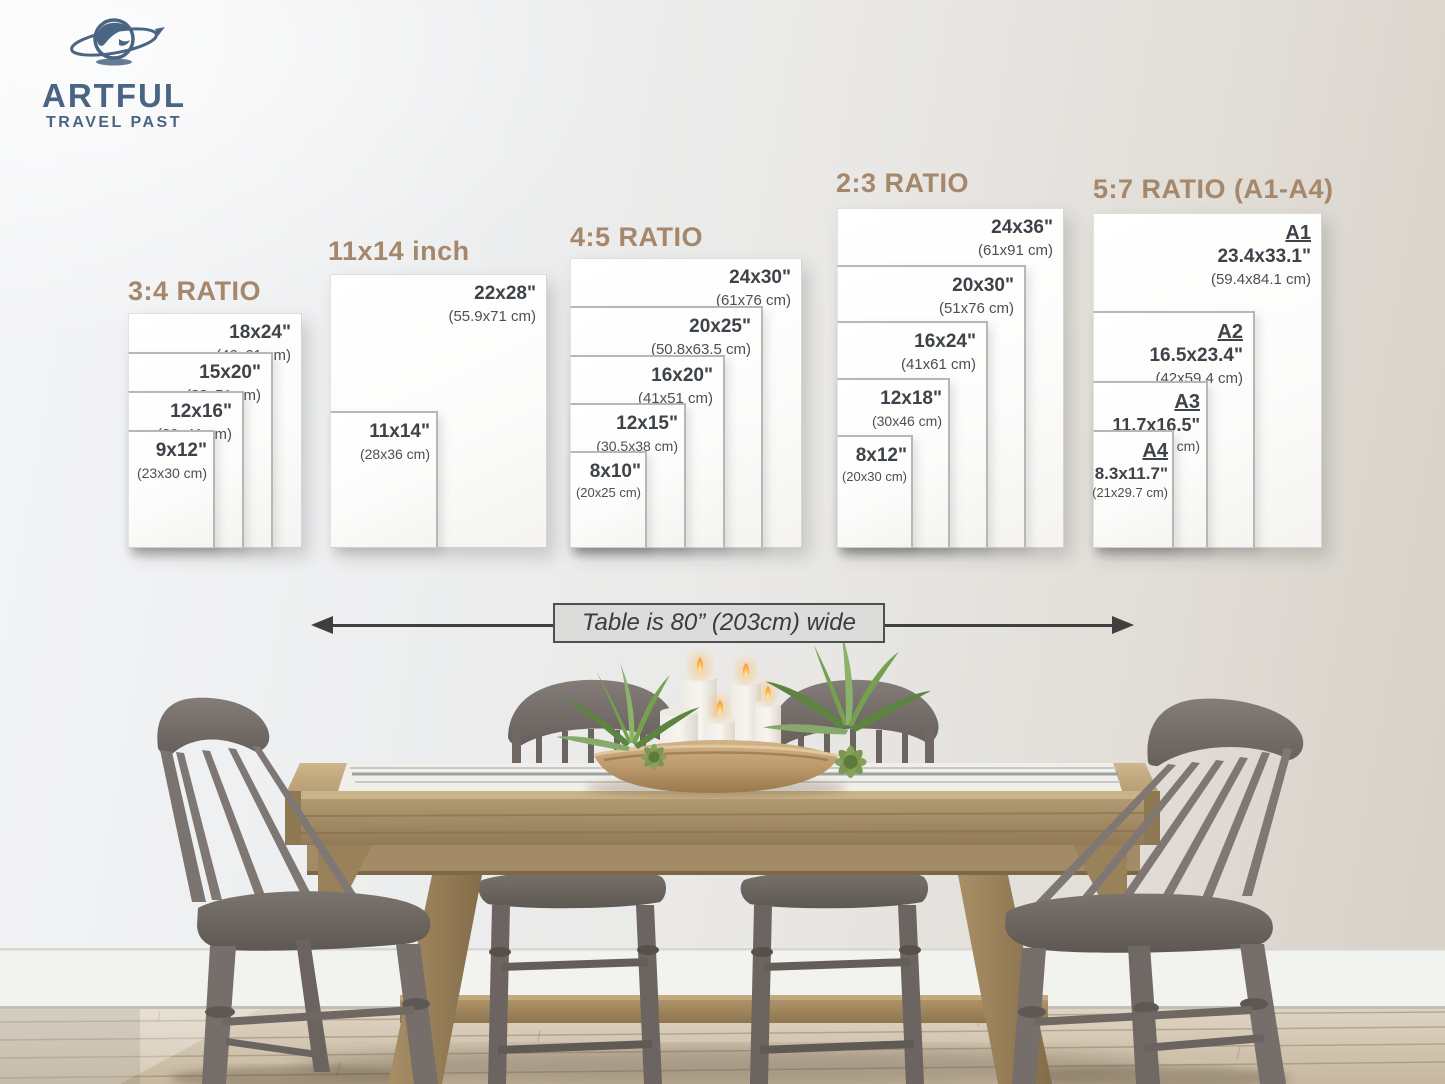  I want to click on table-stretcher-beam, so click(724, 1009).